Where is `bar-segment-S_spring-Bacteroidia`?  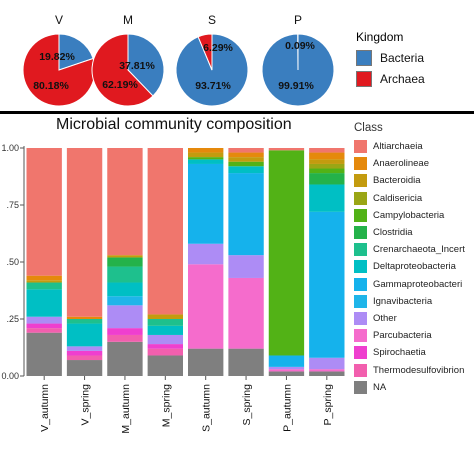 bar-segment-S_spring-Bacteroidia is located at coordinates (246, 159).